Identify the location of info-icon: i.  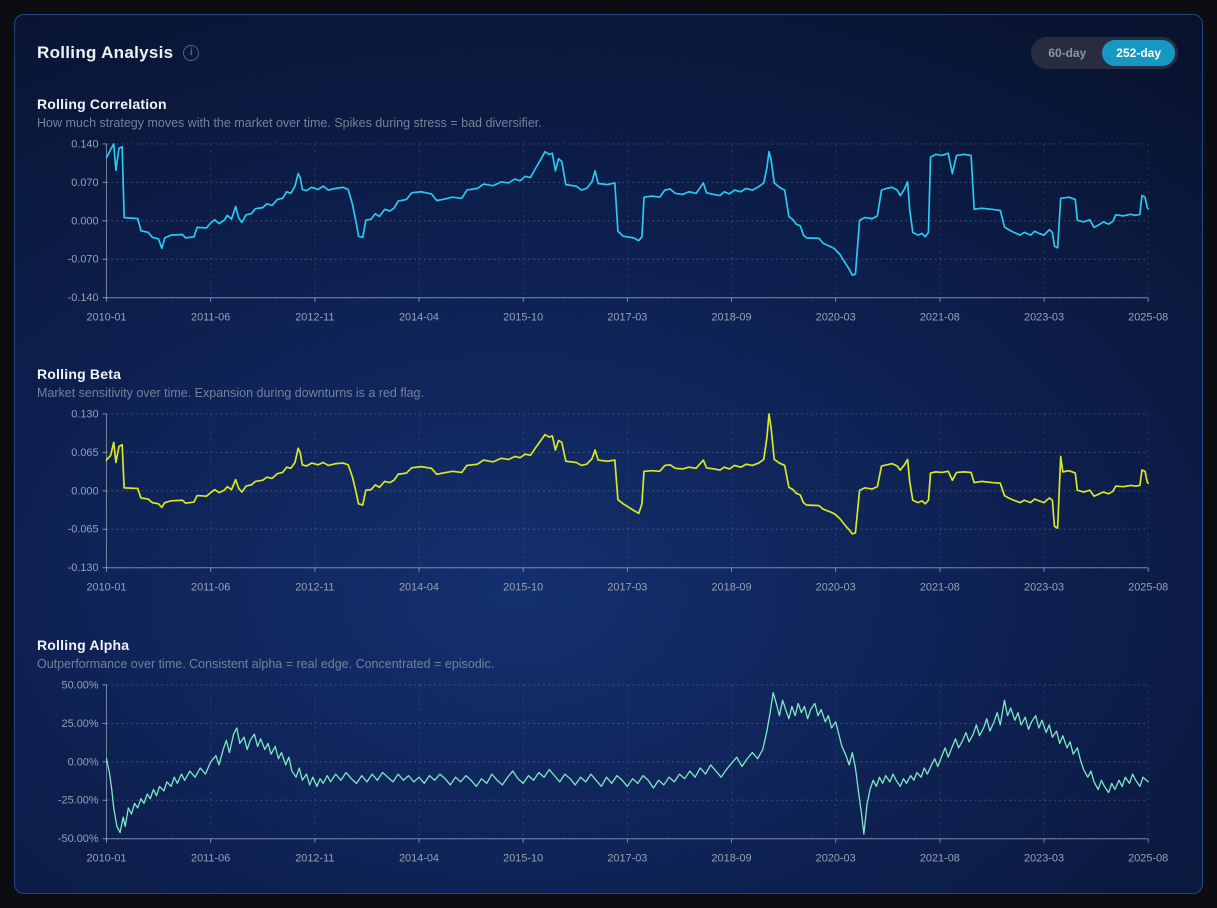
(191, 53).